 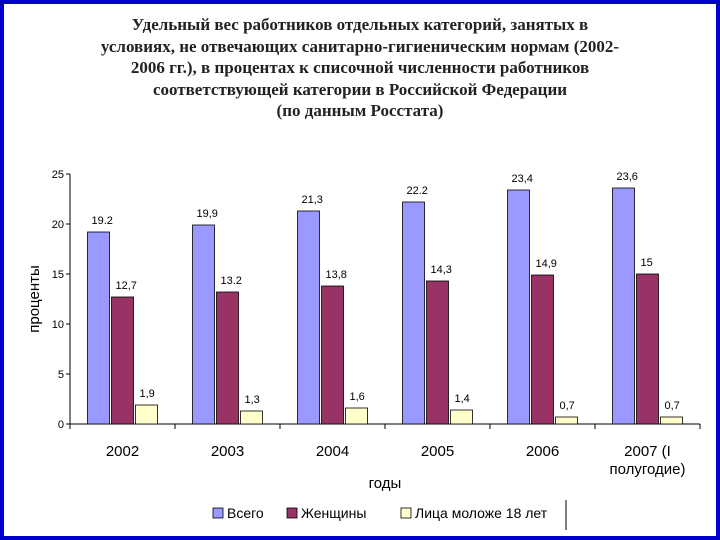 I want to click on data-label: 19.2, so click(x=102, y=221).